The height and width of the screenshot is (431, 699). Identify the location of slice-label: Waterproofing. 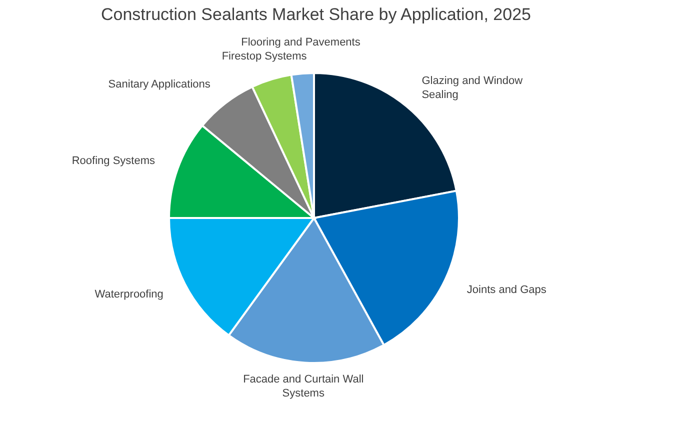
(129, 294).